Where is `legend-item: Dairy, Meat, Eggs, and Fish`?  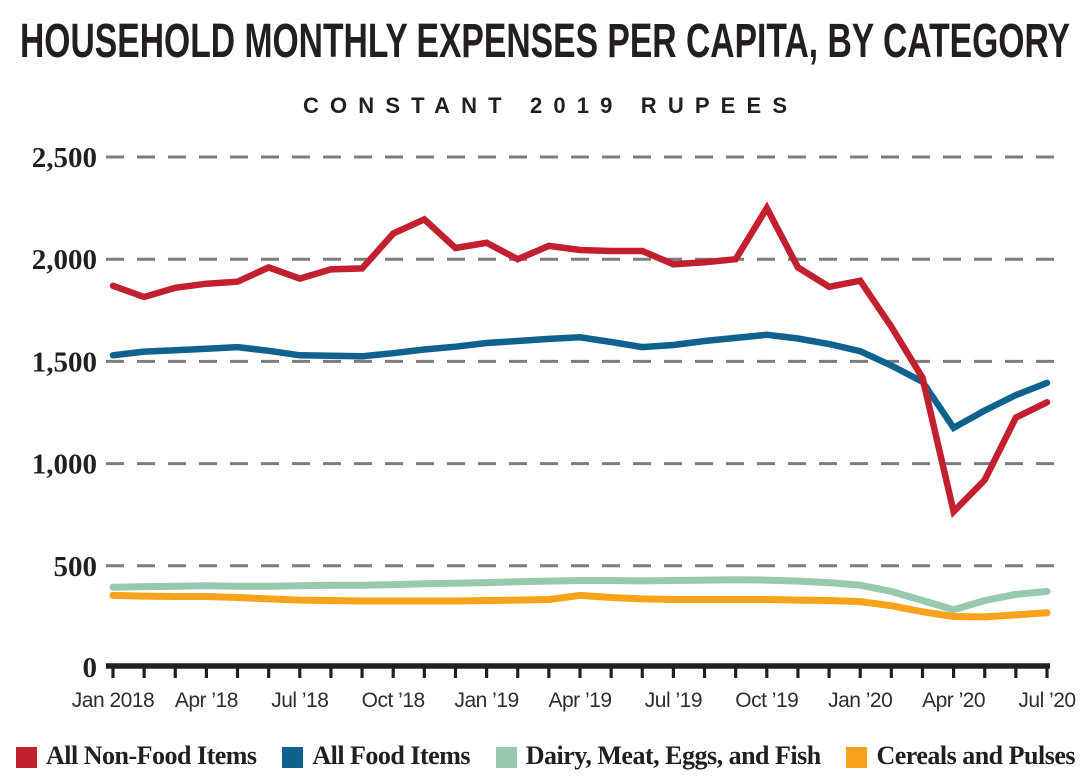 legend-item: Dairy, Meat, Eggs, and Fish is located at coordinates (658, 756).